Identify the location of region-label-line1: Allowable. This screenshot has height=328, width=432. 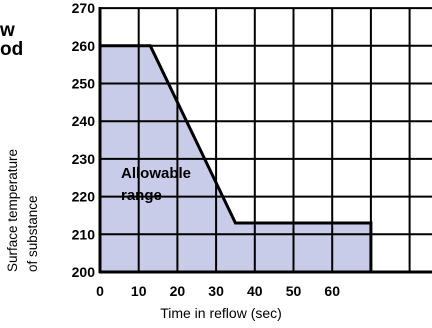
(156, 173).